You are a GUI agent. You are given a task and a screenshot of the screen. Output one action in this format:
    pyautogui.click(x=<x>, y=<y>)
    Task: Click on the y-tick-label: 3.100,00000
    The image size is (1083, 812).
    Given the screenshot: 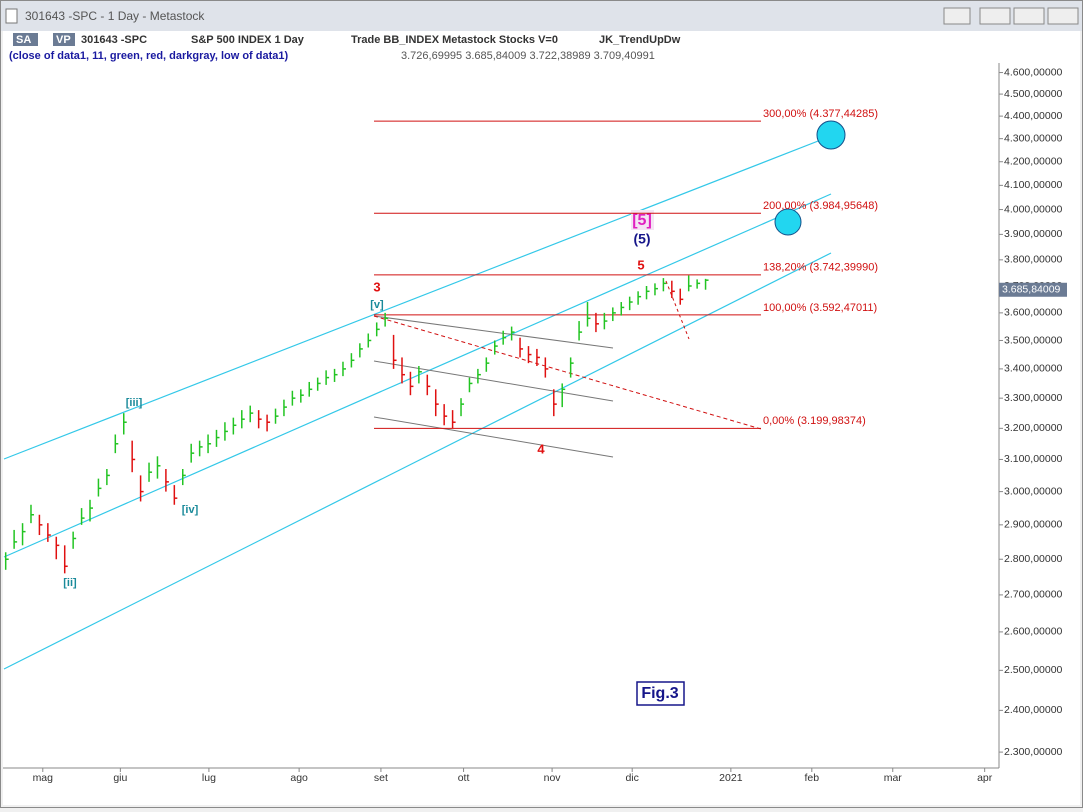 What is the action you would take?
    pyautogui.click(x=1033, y=459)
    